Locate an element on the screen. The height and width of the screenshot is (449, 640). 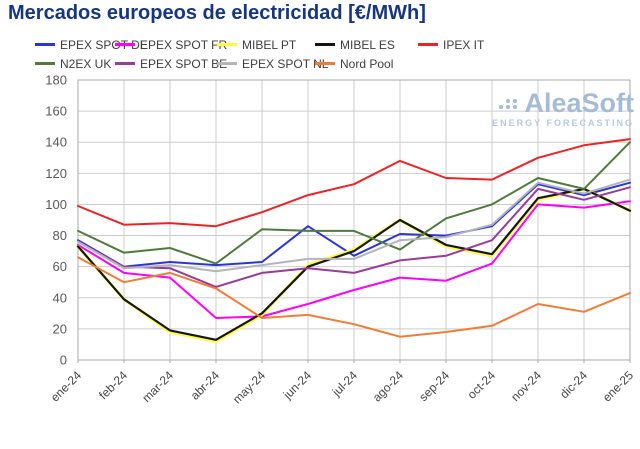
y-axis-labels: 0 20 40 60 80 100 120 140 160 180 is located at coordinates (56, 220).